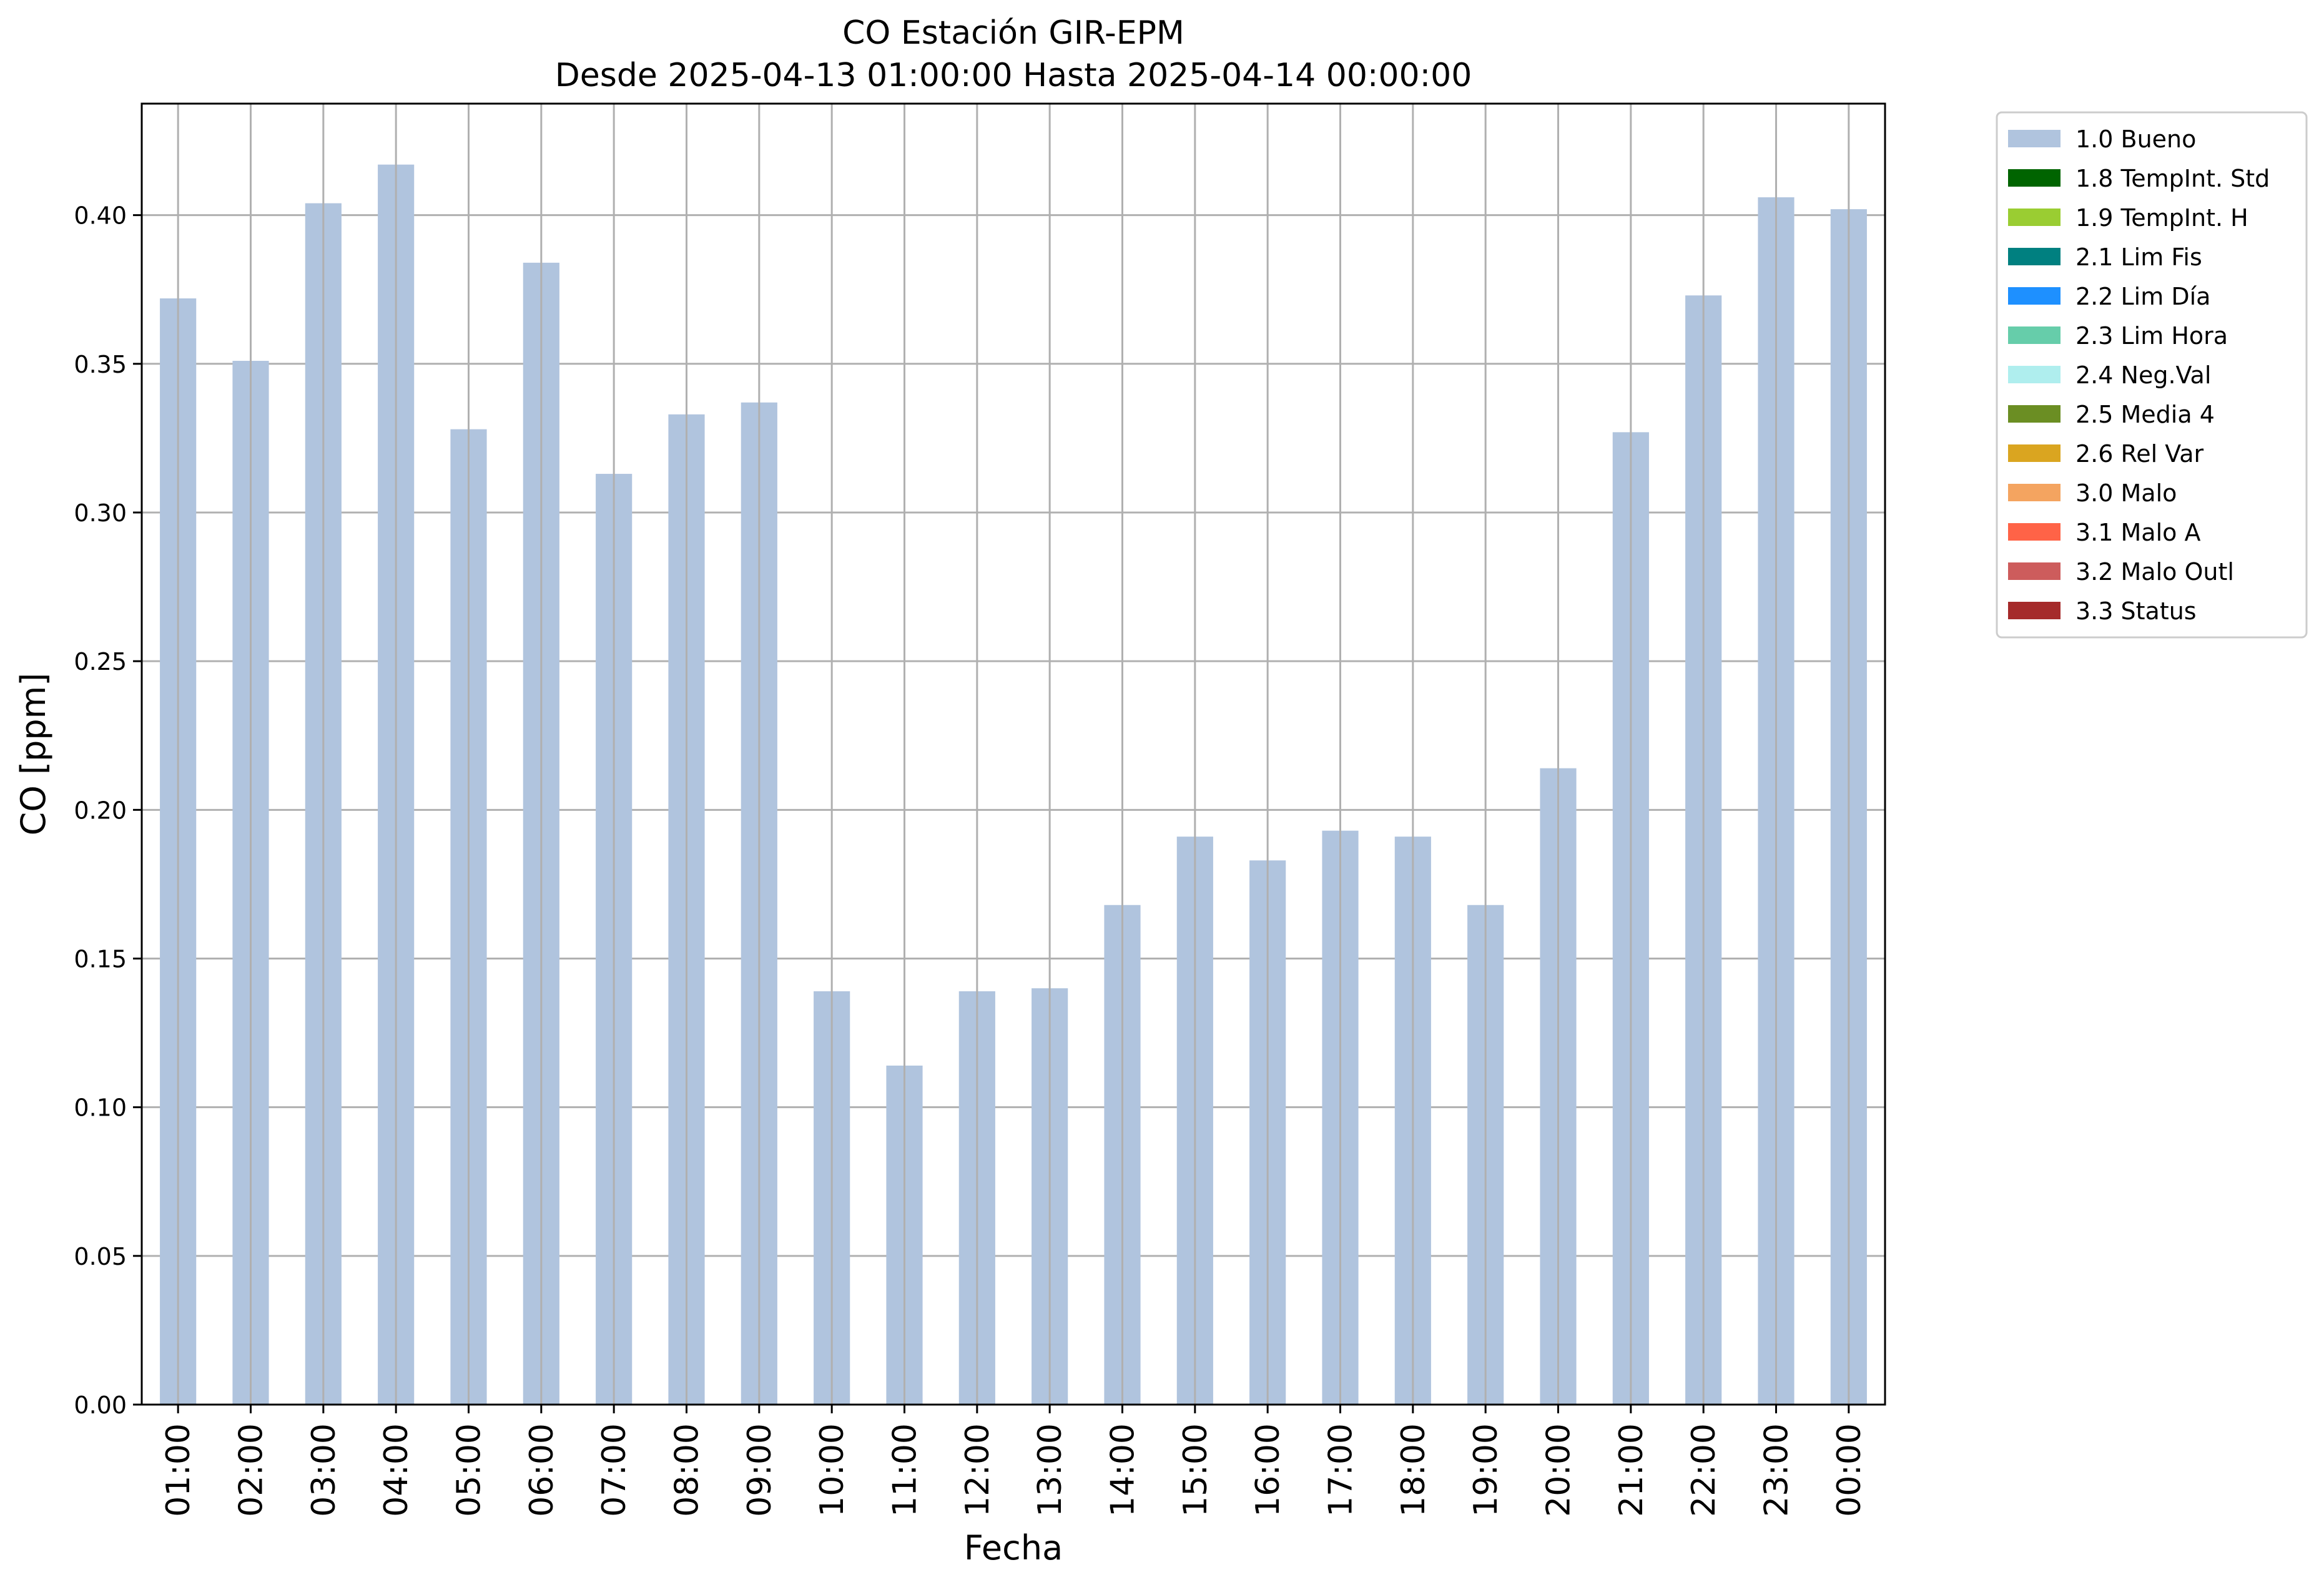 This screenshot has height=1585, width=2324. Describe the element at coordinates (2143, 375) in the screenshot. I see `legend-label: 2.4 Neg.Val` at that location.